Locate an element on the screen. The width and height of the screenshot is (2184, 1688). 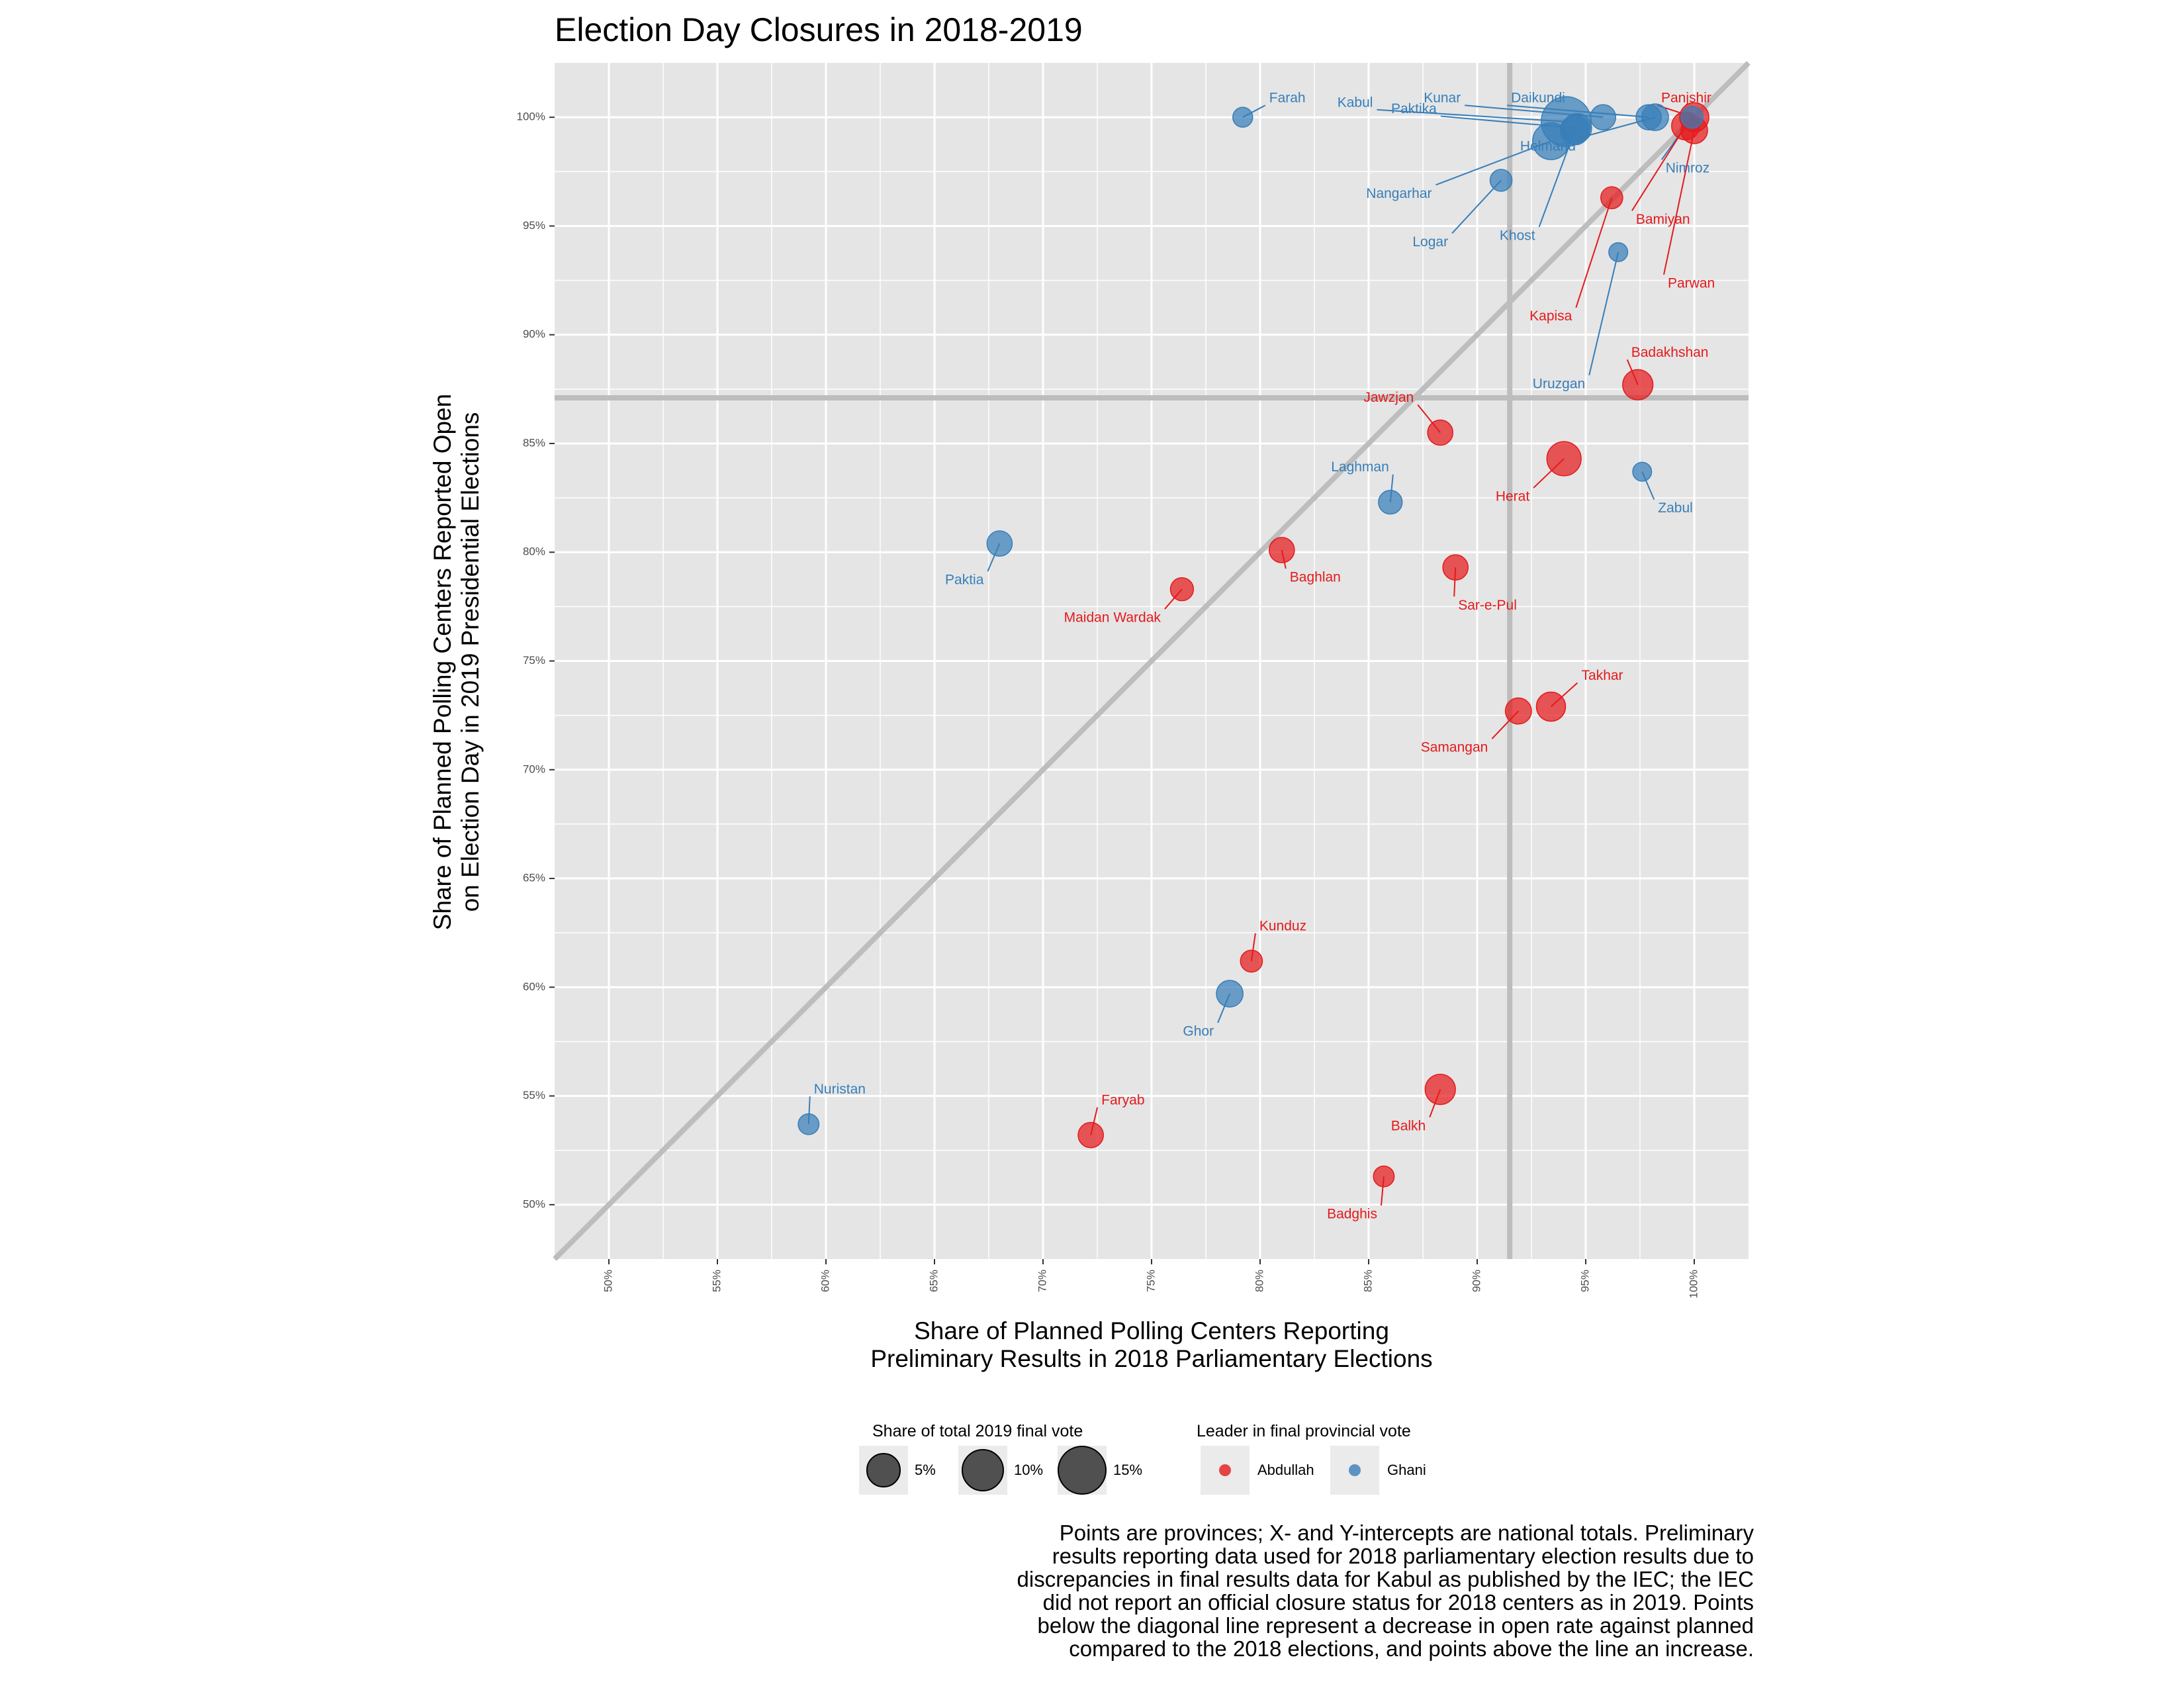
point-label: Jawzjan is located at coordinates (1388, 397).